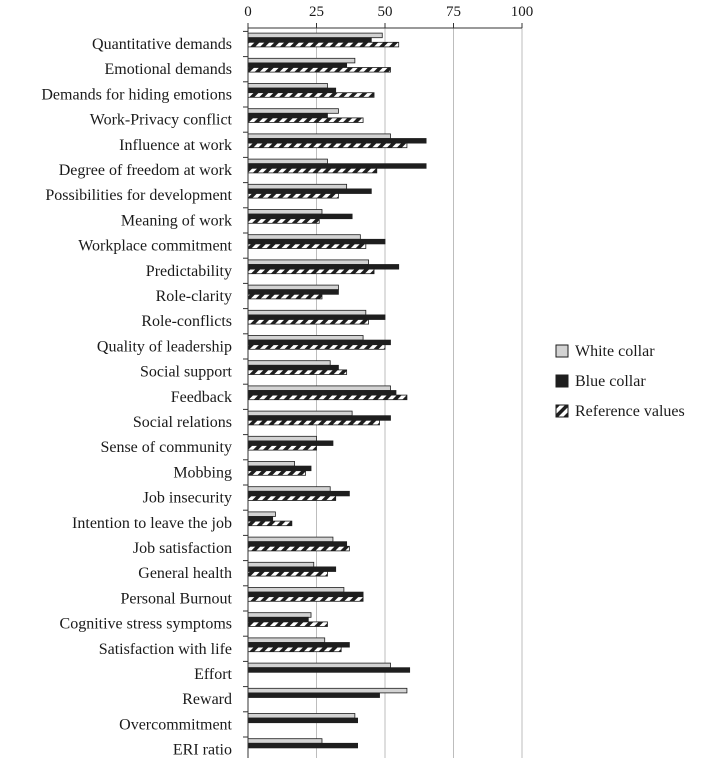  I want to click on category-label: Social support, so click(186, 372).